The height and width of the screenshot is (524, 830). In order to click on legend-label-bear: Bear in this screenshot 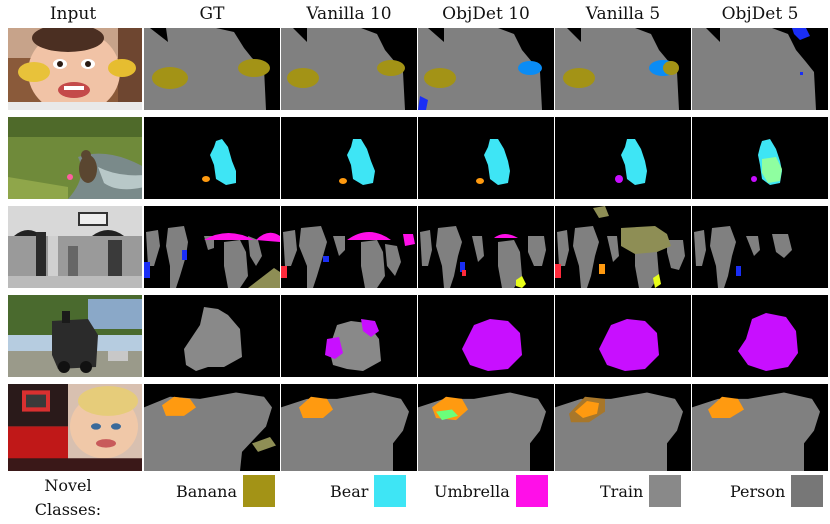, I will do `click(349, 491)`.